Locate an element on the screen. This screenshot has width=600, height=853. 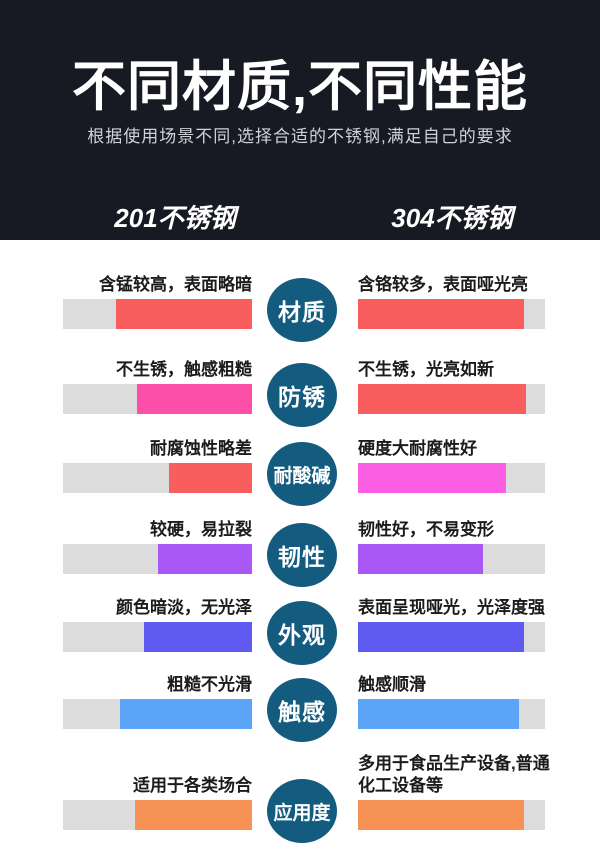
category-badge: 应用度 is located at coordinates (302, 811).